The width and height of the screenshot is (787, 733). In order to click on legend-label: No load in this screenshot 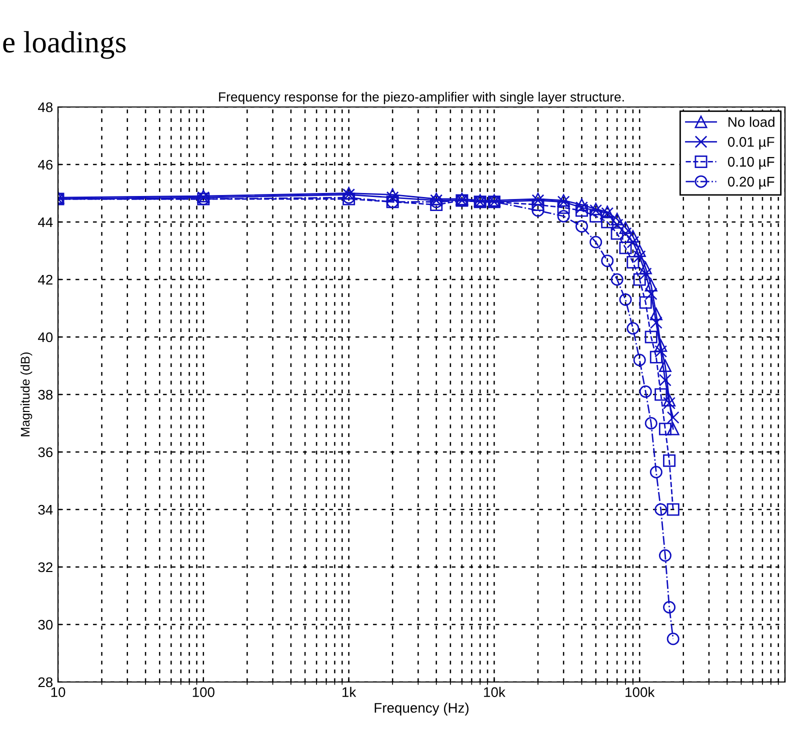, I will do `click(751, 121)`.